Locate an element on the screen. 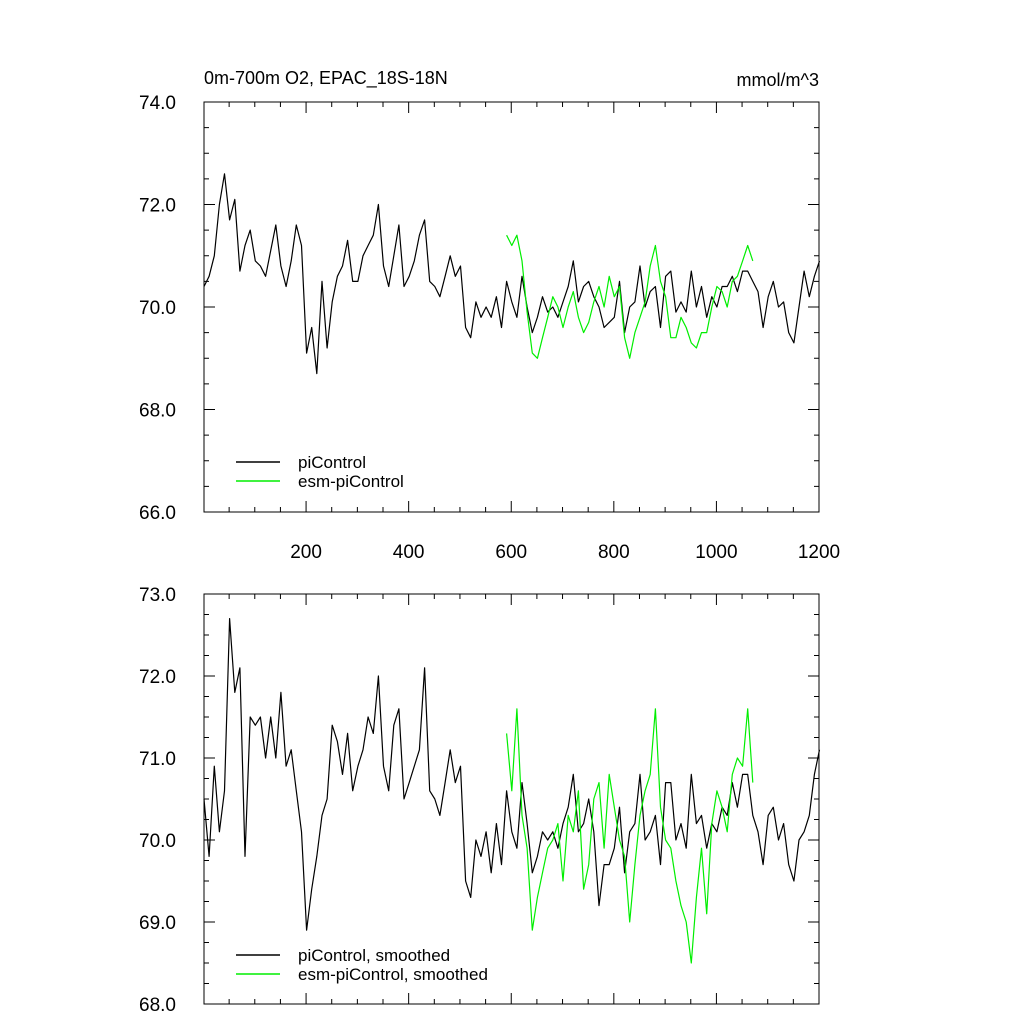  series-line-picontrol is located at coordinates (512, 274).